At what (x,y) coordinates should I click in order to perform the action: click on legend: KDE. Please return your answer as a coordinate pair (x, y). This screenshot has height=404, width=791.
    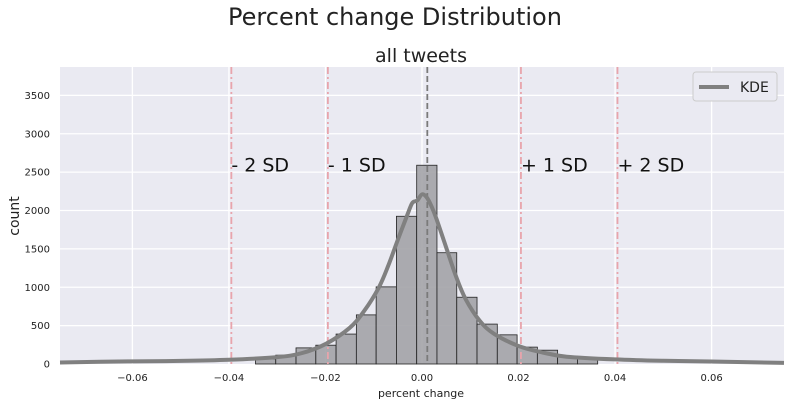
    Looking at the image, I should click on (735, 86).